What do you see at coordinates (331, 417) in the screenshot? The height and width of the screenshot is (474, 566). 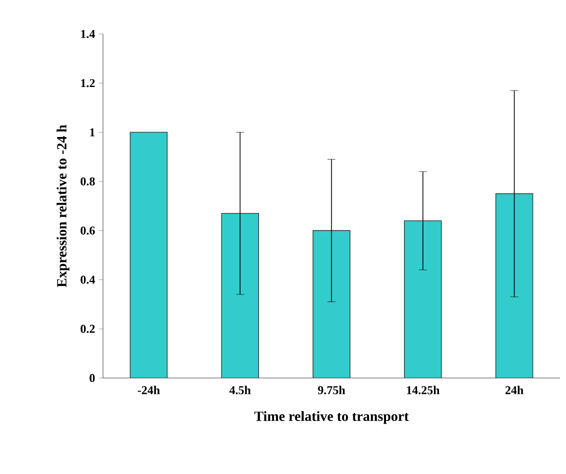 I see `x-axis-title: Time relative to transport` at bounding box center [331, 417].